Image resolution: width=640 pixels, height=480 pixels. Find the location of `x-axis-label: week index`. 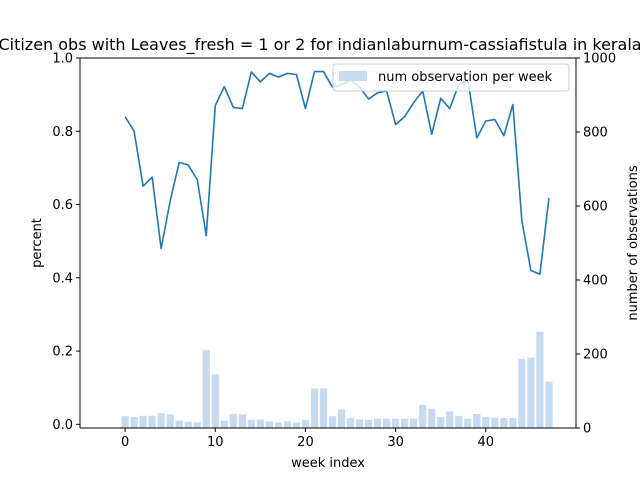

x-axis-label: week index is located at coordinates (328, 463).